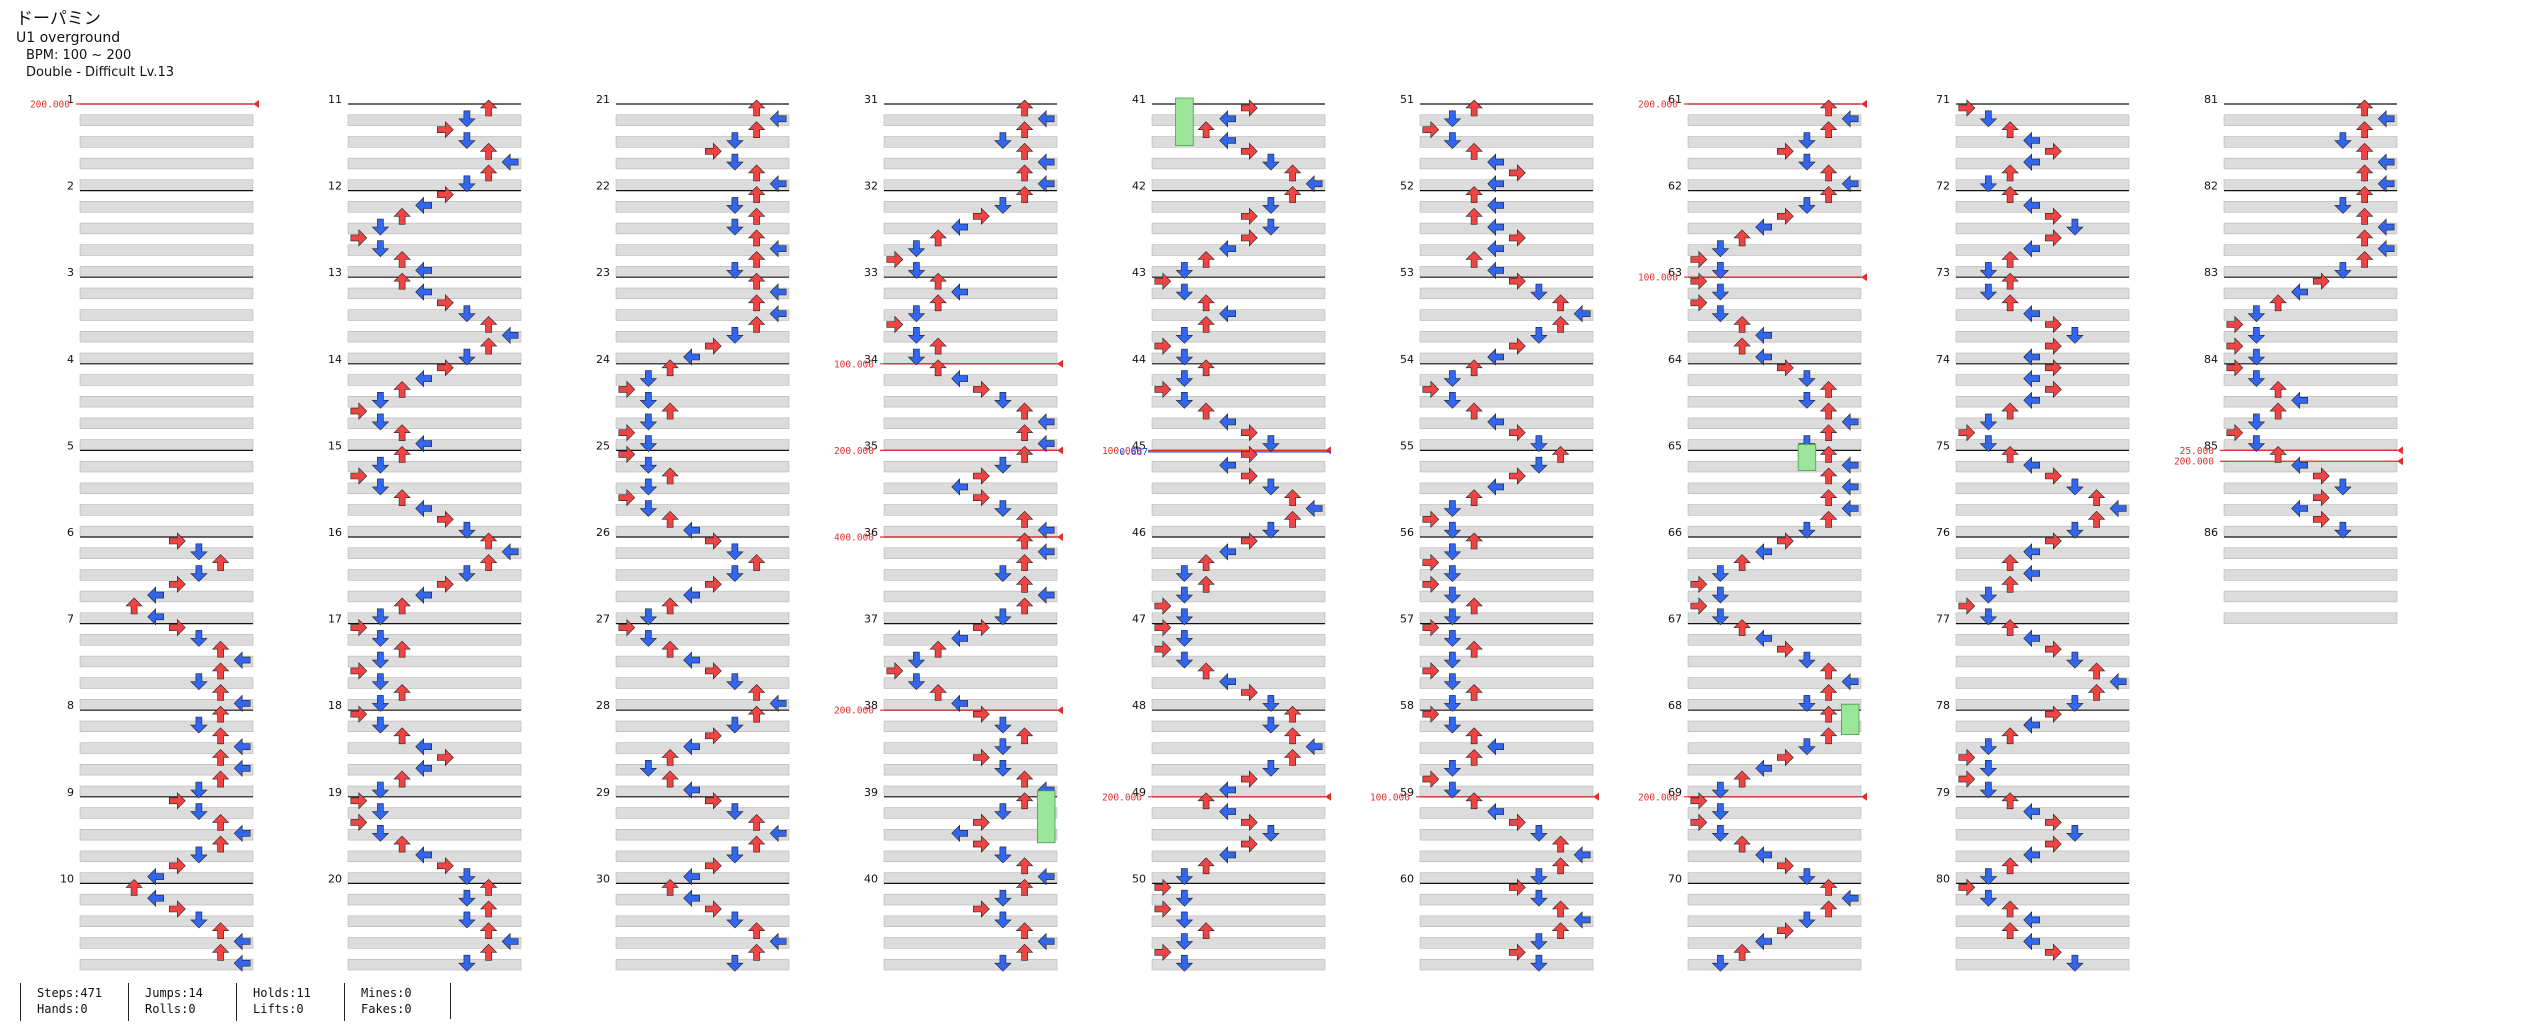 The image size is (2542, 1024). What do you see at coordinates (1943, 186) in the screenshot?
I see `measure-number: 72` at bounding box center [1943, 186].